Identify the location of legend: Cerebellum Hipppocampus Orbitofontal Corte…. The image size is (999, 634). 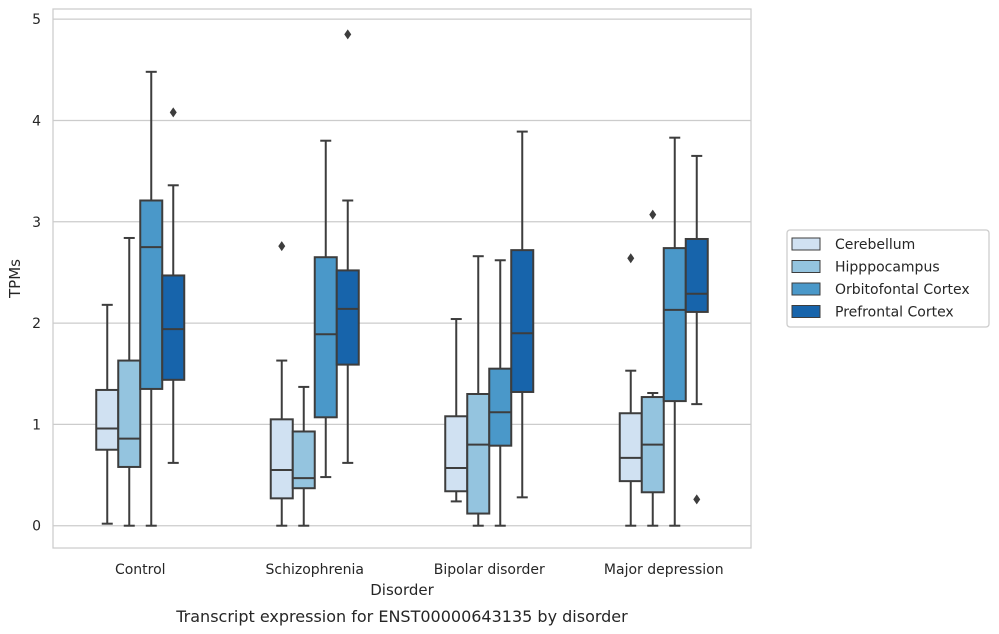
(888, 278).